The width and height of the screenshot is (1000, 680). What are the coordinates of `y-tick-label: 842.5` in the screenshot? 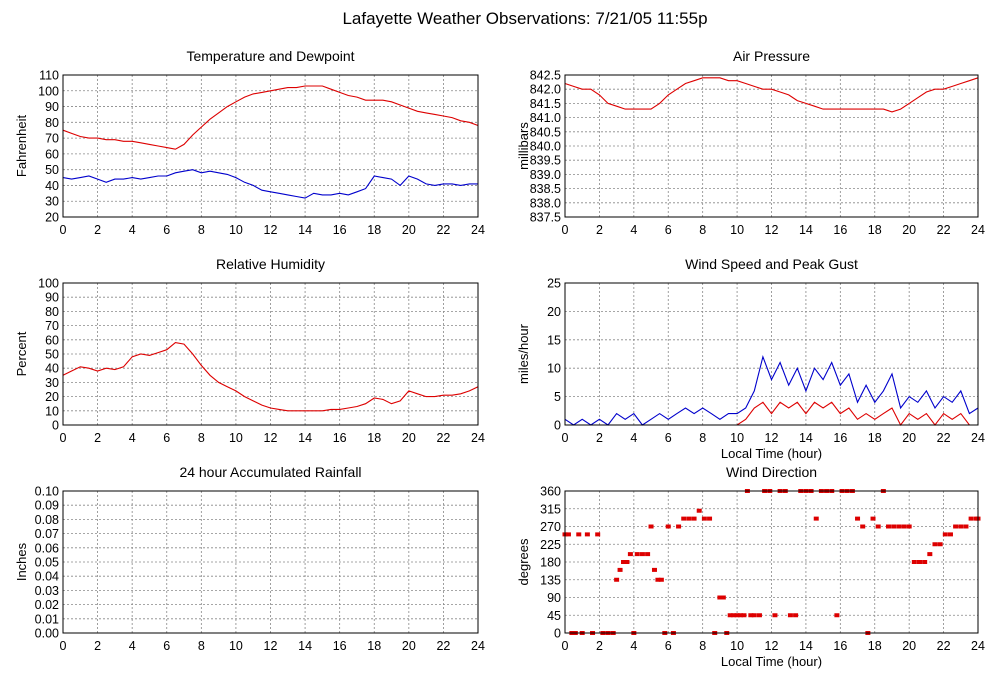 It's located at (545, 76).